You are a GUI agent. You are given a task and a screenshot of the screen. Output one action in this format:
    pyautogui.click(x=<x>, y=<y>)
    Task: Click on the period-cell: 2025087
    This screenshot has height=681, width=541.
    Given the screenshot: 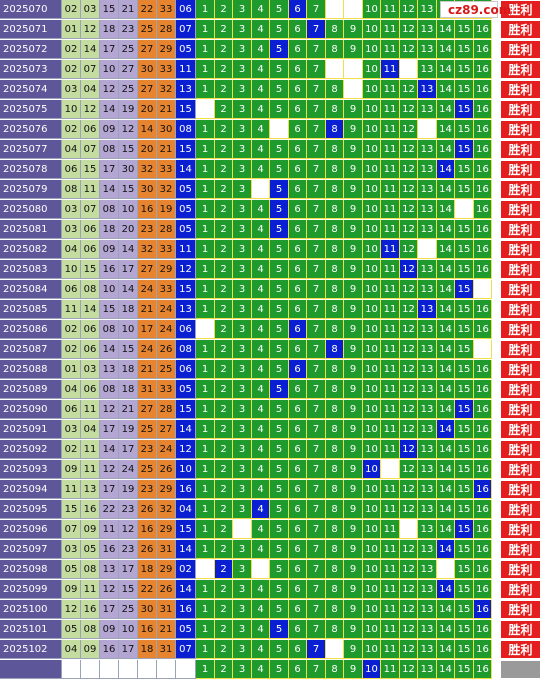 What is the action you would take?
    pyautogui.click(x=31, y=349)
    